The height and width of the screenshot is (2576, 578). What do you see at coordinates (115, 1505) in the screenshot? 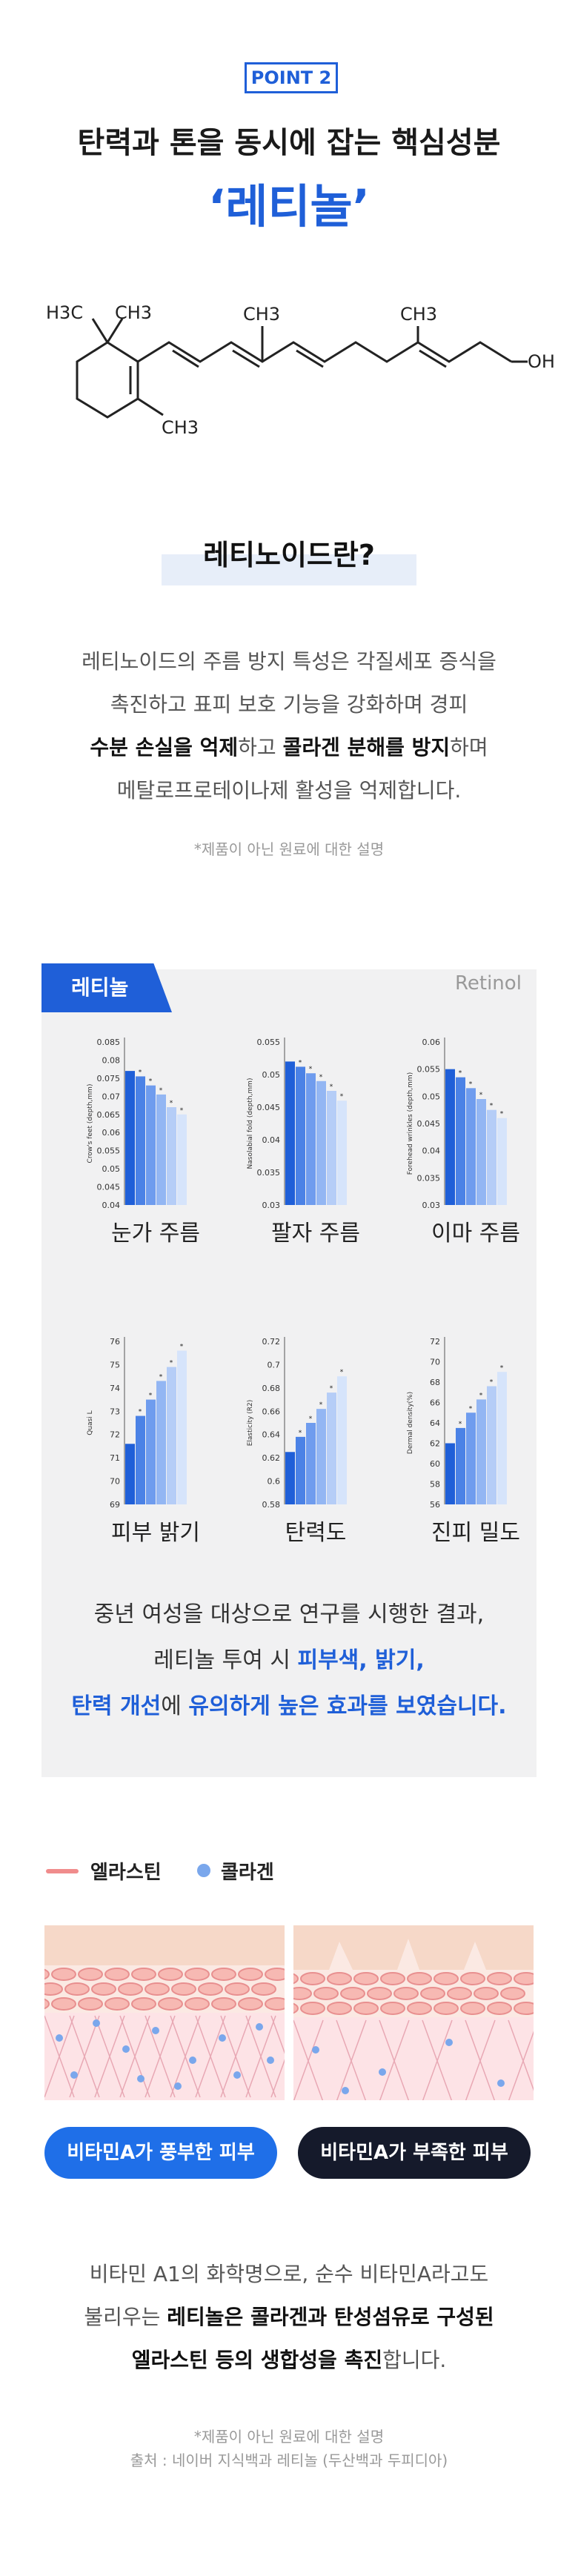
I see `chart-tick-label: 69` at bounding box center [115, 1505].